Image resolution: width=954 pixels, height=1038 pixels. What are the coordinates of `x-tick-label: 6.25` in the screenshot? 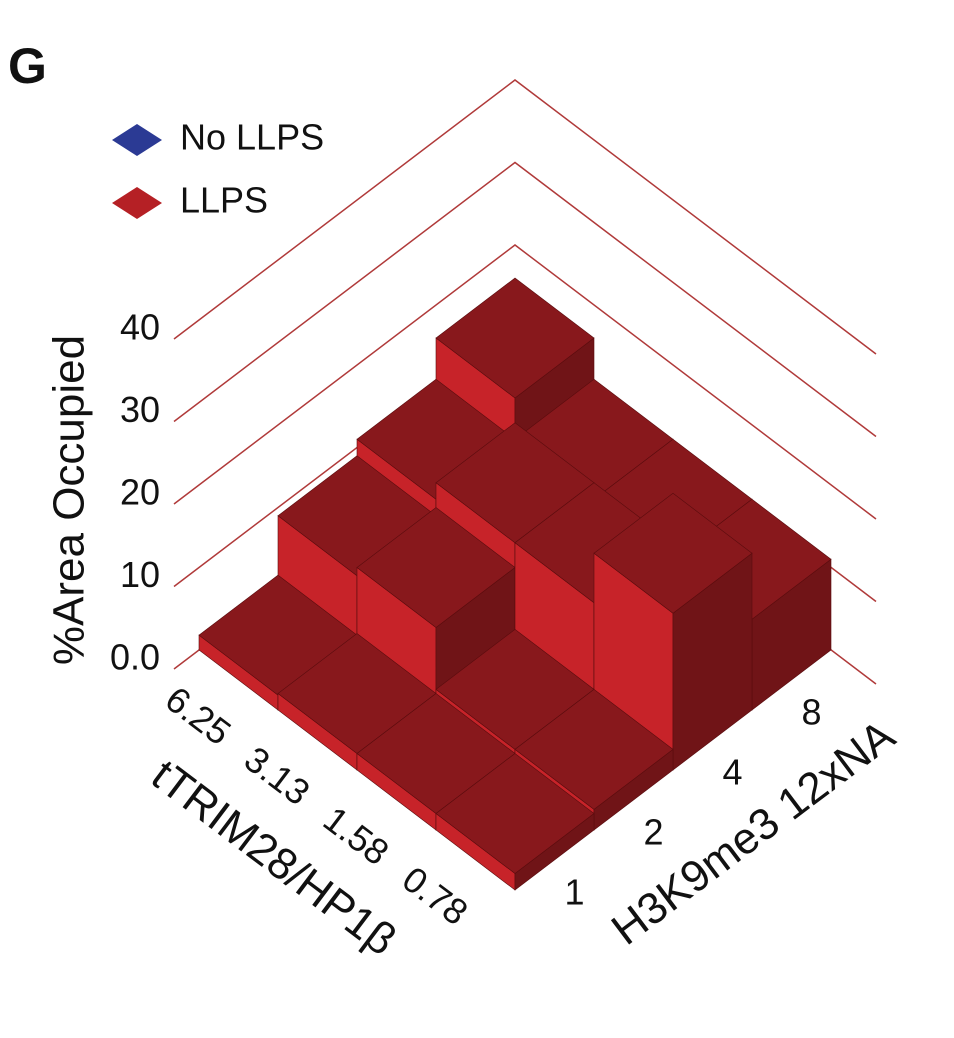 It's located at (198, 715).